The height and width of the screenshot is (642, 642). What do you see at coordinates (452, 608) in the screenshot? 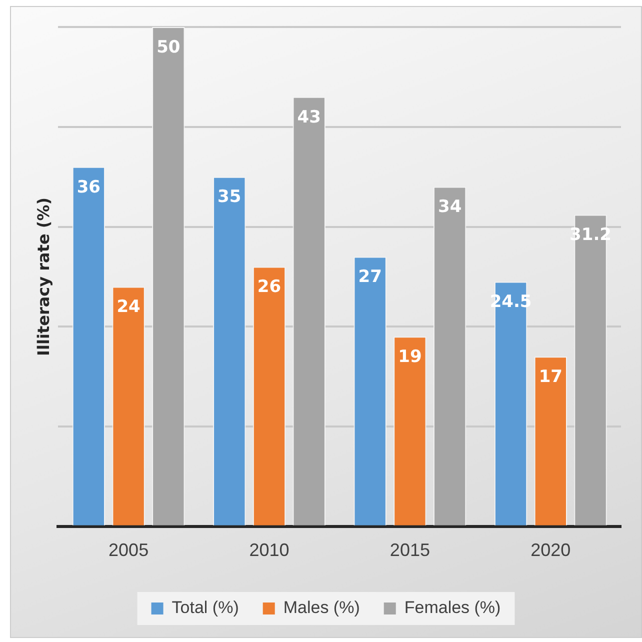
I see `legend-label: Females (%)` at bounding box center [452, 608].